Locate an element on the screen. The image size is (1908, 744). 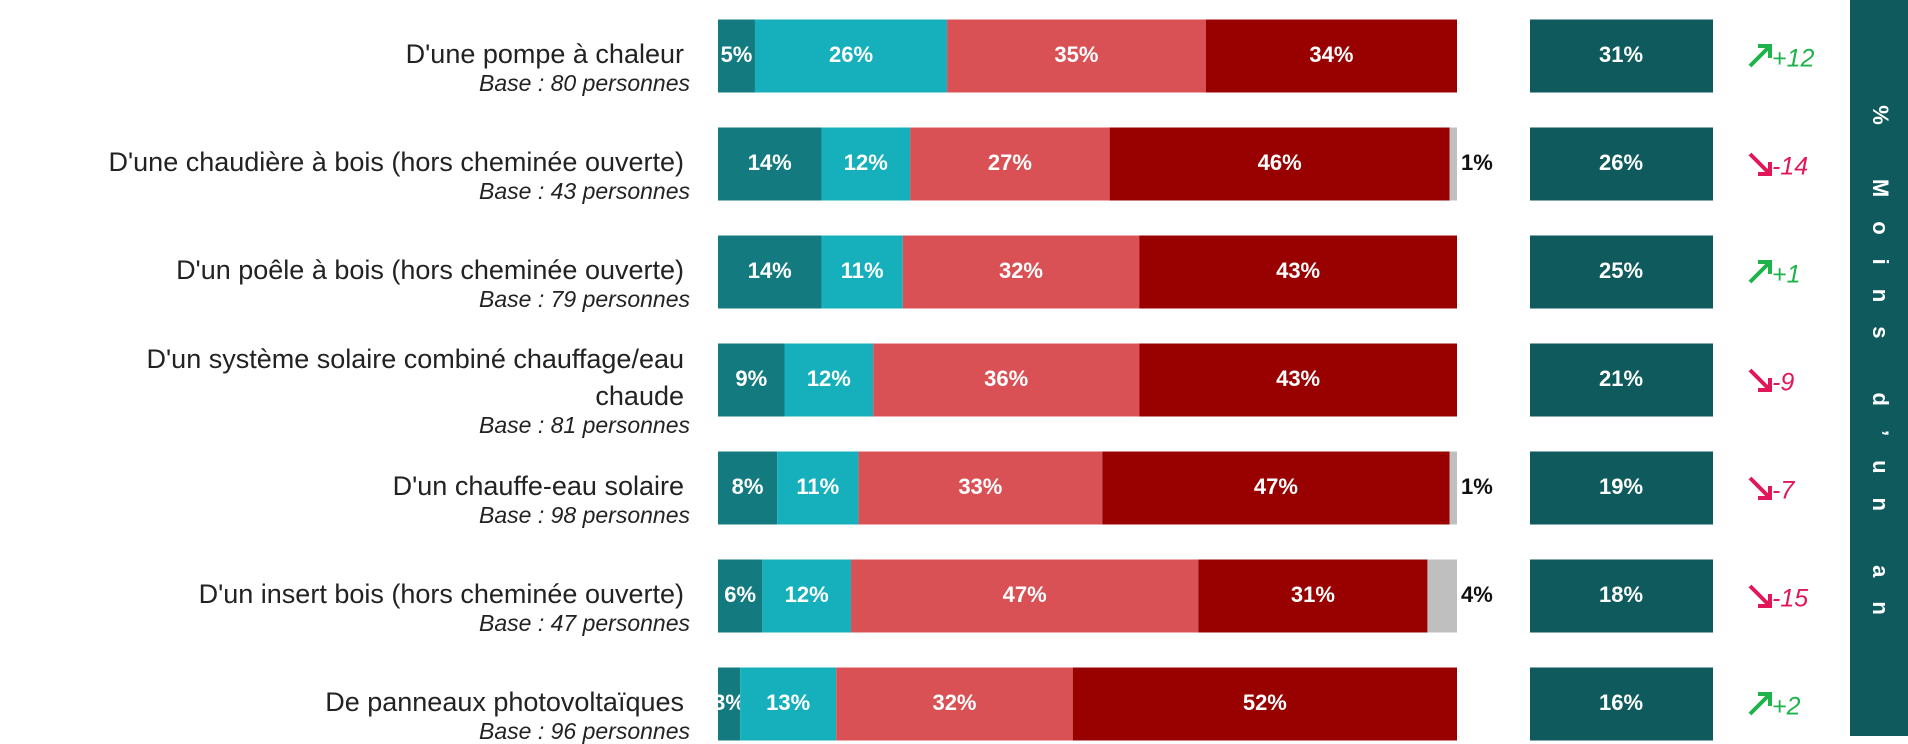
change-label: -14 is located at coordinates (1790, 167).